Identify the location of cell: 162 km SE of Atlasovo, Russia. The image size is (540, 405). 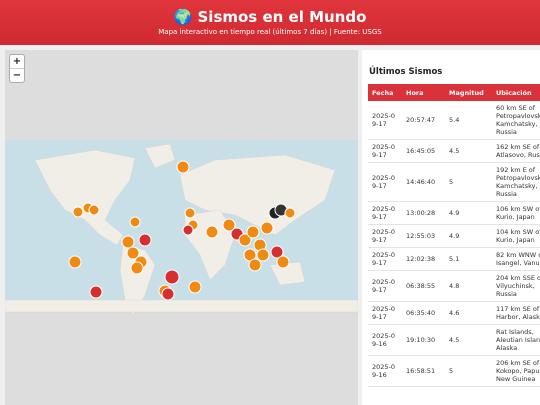
(516, 151).